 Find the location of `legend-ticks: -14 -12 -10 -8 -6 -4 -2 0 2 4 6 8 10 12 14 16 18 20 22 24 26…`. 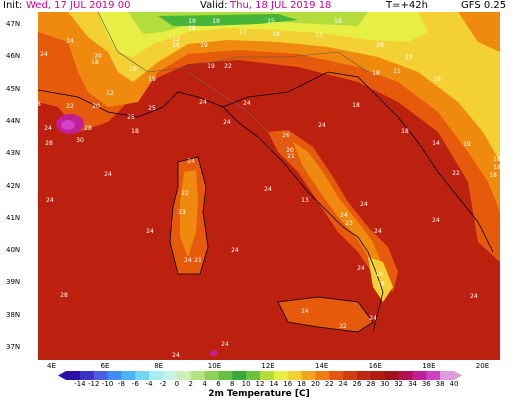

legend-ticks: -14 -12 -10 -8 -6 -4 -2 0 2 4 6 8 10 12 14 16 18 20 22 24 26… is located at coordinates (260, 385).